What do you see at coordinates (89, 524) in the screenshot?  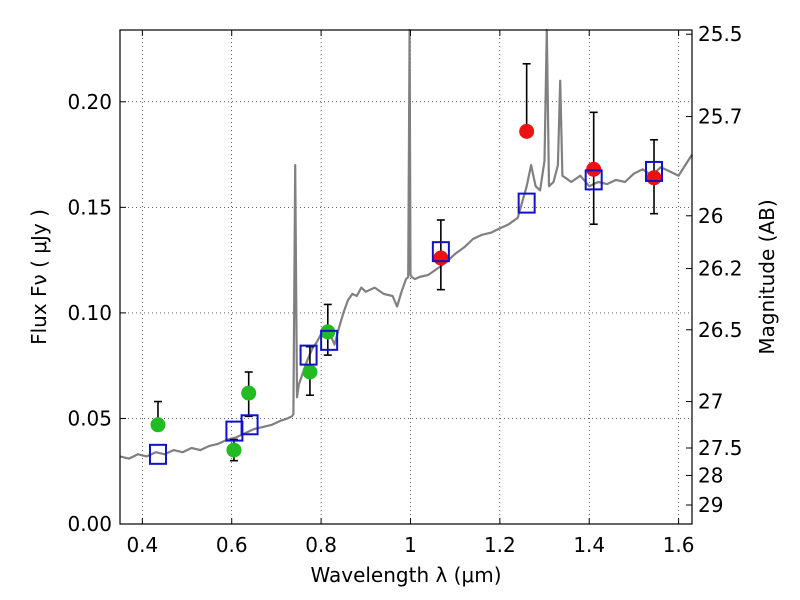 I see `y-tick-label: 0.00` at bounding box center [89, 524].